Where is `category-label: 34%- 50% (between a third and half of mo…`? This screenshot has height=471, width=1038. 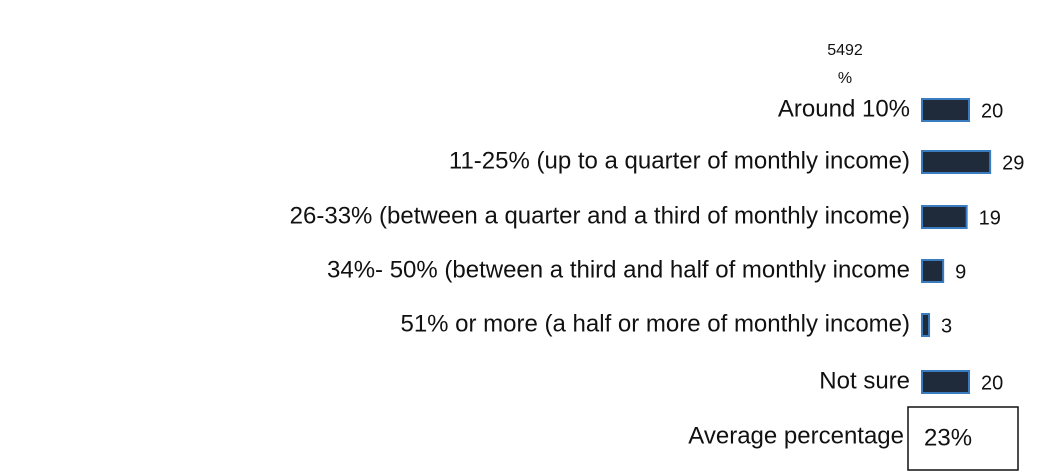 category-label: 34%- 50% (between a third and half of mo… is located at coordinates (618, 269).